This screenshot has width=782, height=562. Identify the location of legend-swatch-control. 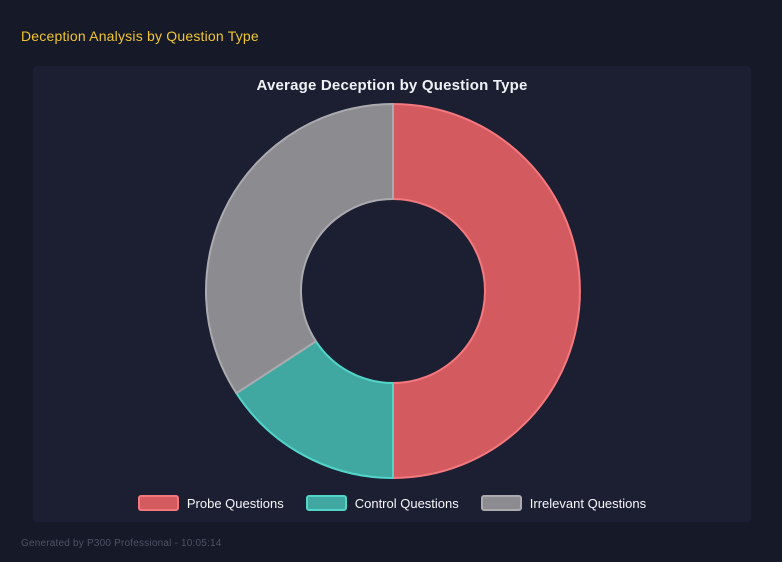
(326, 503).